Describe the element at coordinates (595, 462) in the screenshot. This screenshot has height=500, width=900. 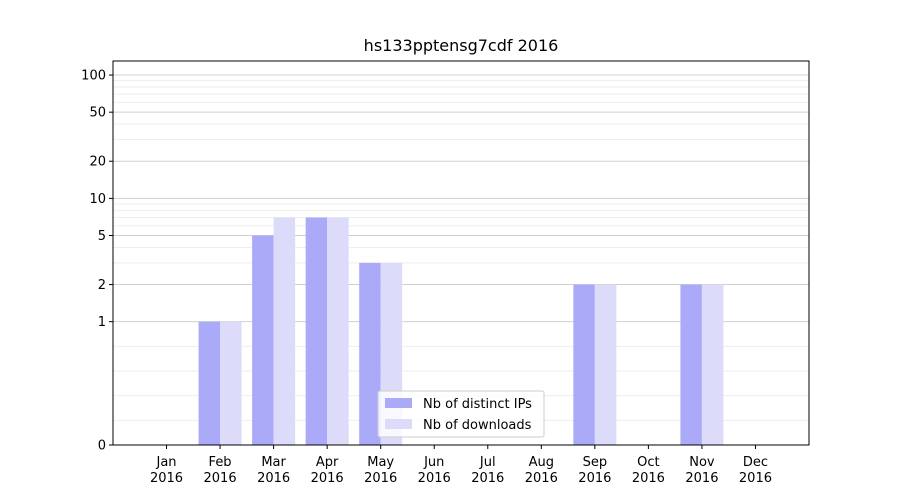
I see `x-tick-label-month: Sep` at that location.